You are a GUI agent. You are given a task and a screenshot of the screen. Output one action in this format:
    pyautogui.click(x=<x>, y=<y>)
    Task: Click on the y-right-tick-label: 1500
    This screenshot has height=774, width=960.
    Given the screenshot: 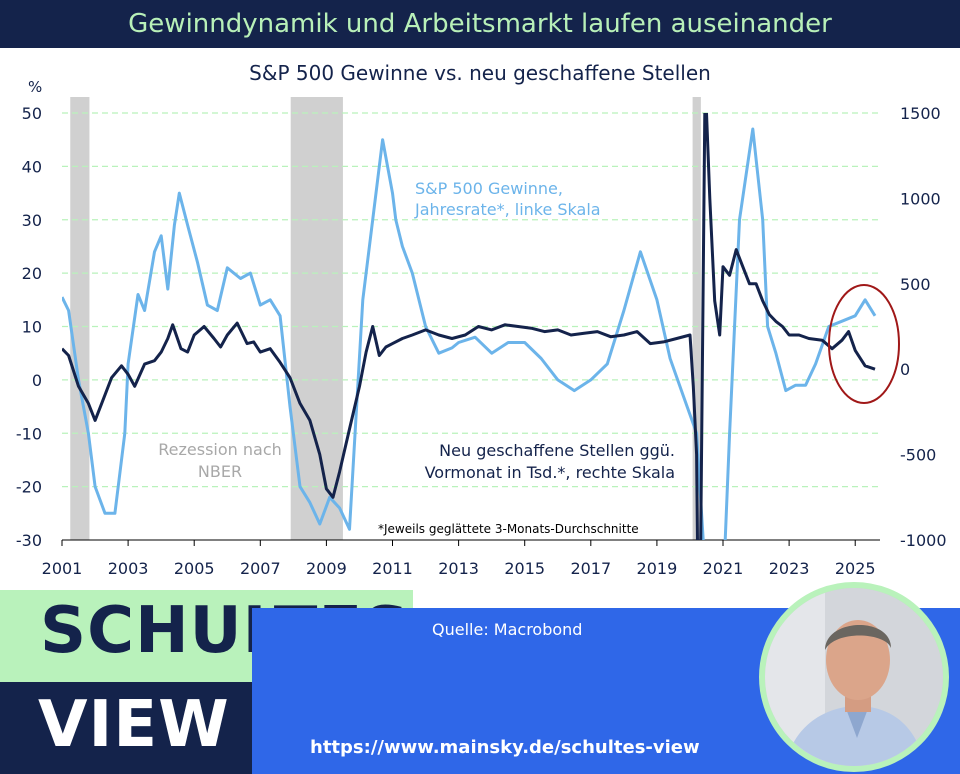 What is the action you would take?
    pyautogui.click(x=920, y=113)
    